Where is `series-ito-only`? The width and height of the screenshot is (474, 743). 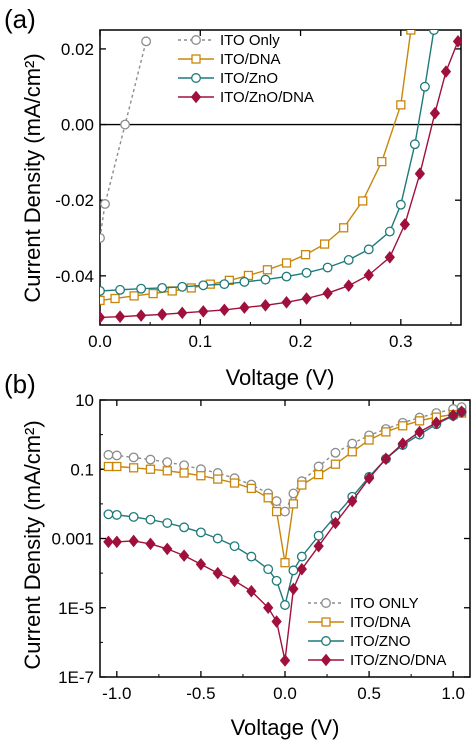 series-ito-only is located at coordinates (285, 459).